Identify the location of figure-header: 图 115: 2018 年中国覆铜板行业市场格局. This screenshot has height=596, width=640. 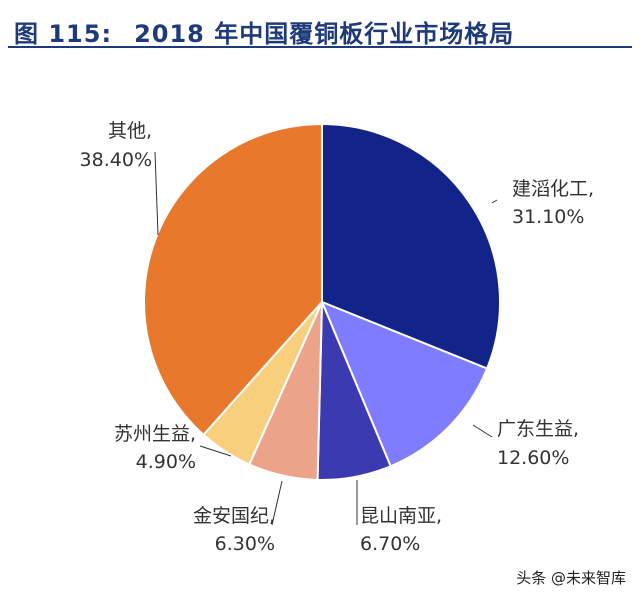
(320, 30).